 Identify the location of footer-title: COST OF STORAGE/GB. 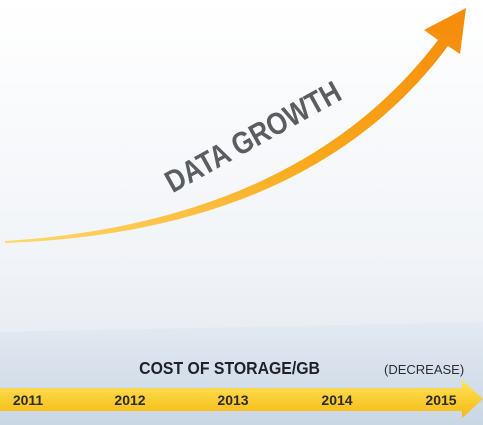
(229, 368).